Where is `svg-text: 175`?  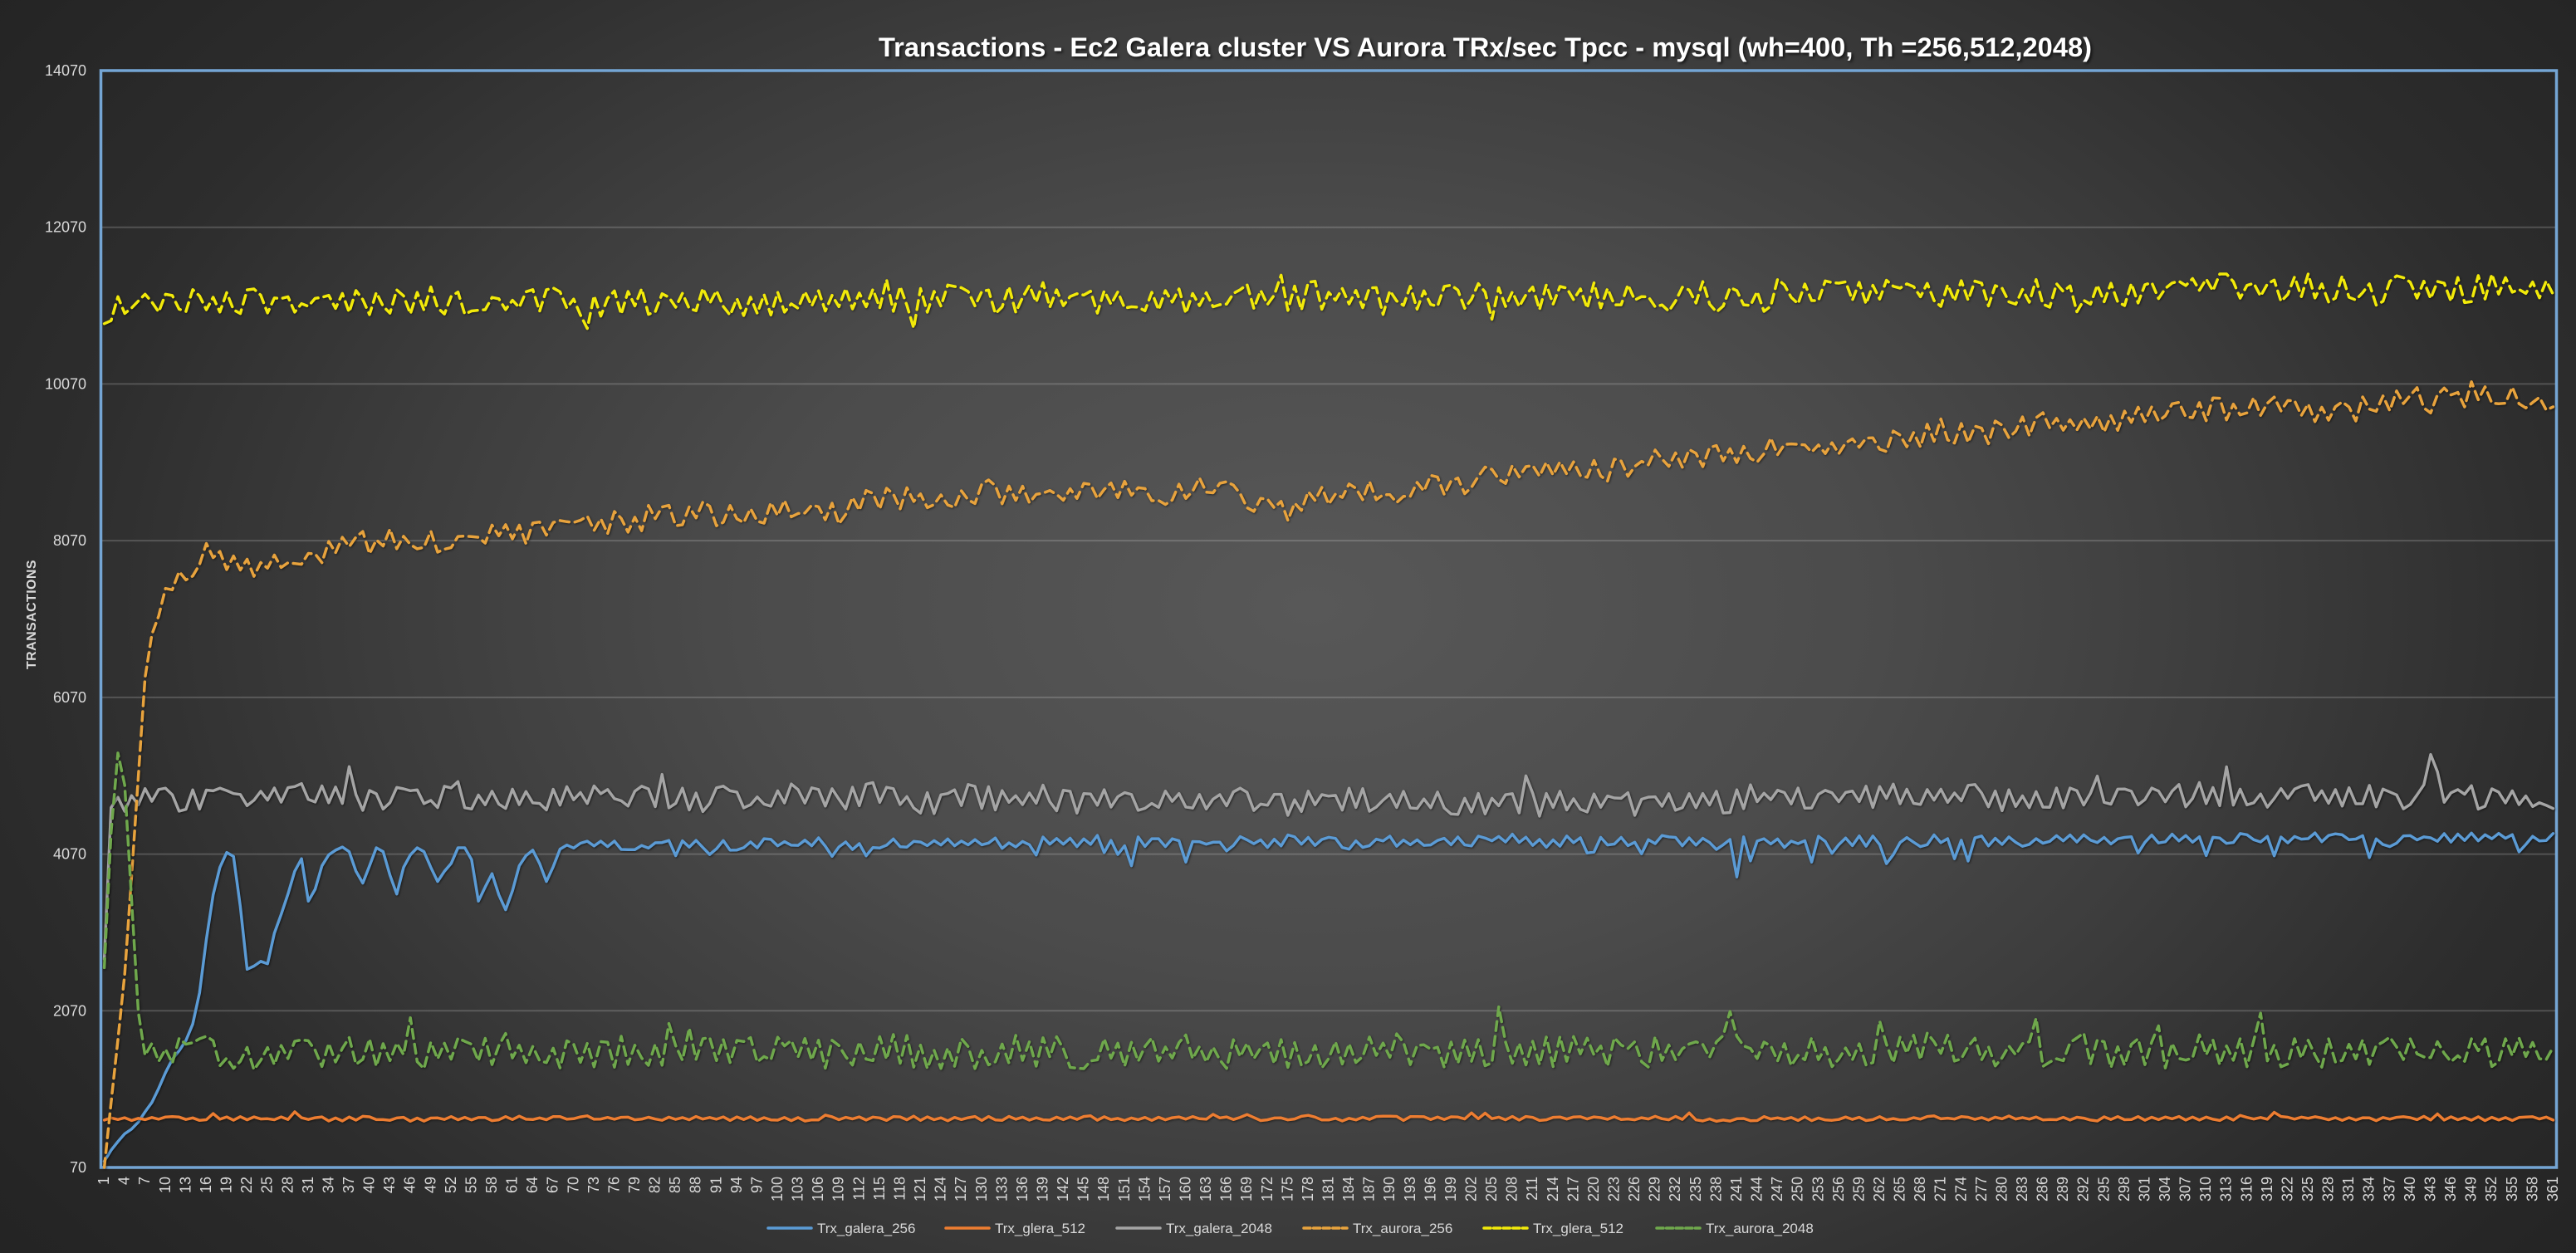 svg-text: 175 is located at coordinates (1287, 1190).